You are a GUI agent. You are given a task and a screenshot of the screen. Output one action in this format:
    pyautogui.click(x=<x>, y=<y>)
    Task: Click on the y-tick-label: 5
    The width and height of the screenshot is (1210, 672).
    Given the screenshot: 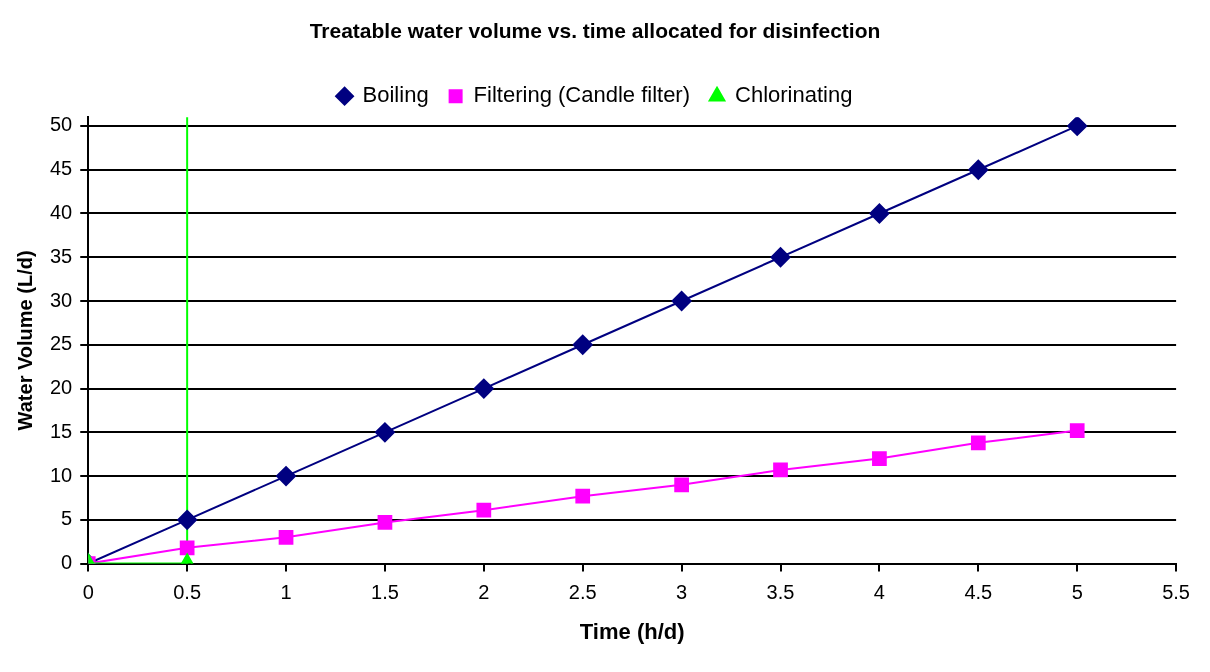 What is the action you would take?
    pyautogui.click(x=67, y=518)
    